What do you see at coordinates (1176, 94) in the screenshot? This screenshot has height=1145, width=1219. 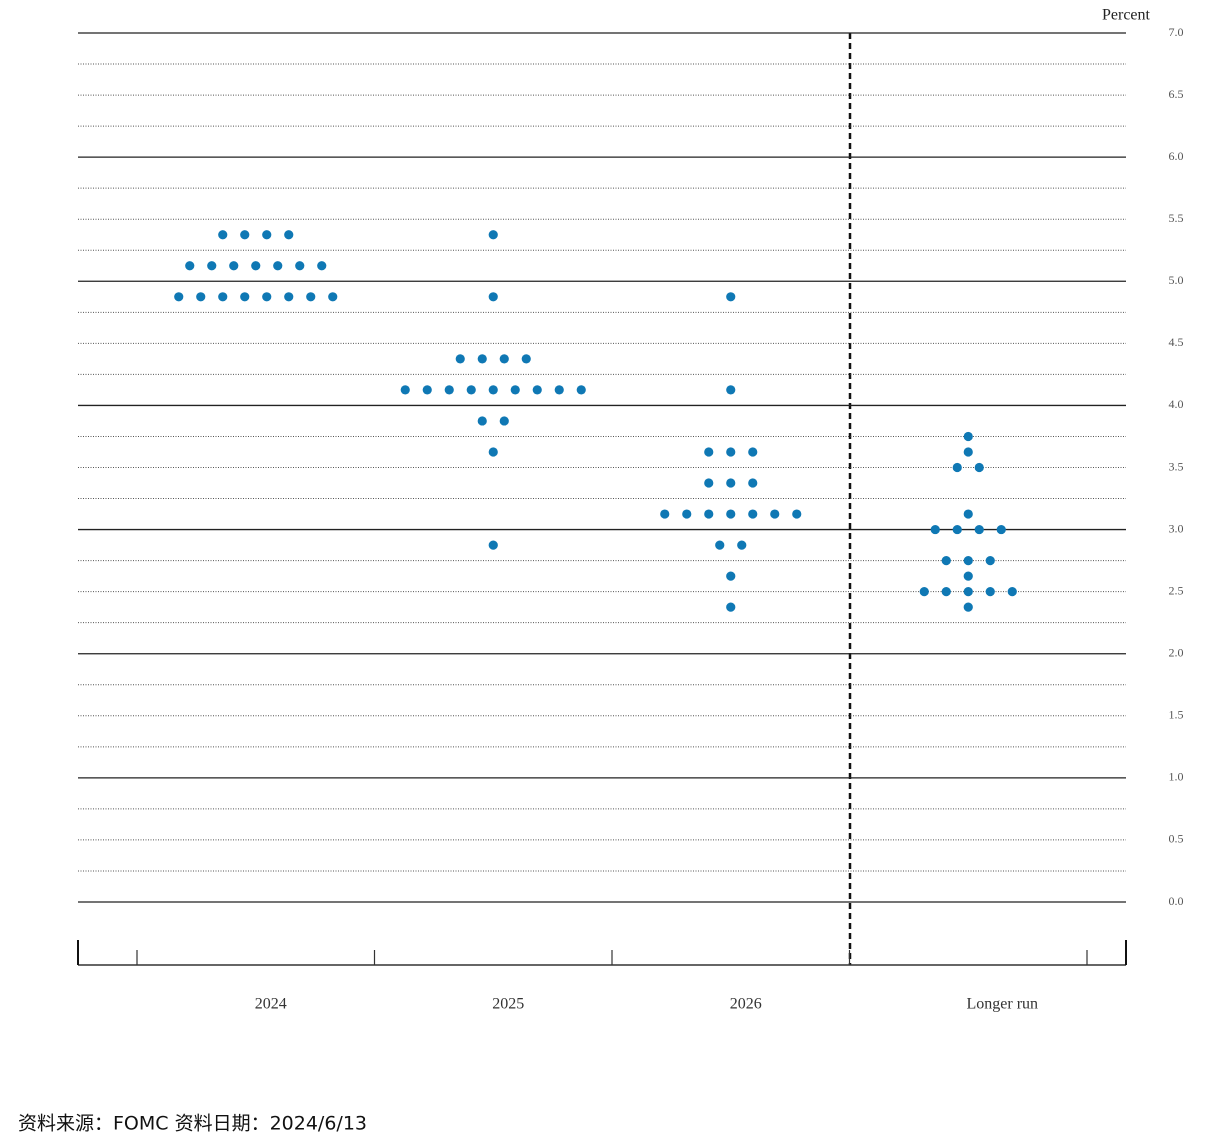 I see `y-tick-label: 6.5` at bounding box center [1176, 94].